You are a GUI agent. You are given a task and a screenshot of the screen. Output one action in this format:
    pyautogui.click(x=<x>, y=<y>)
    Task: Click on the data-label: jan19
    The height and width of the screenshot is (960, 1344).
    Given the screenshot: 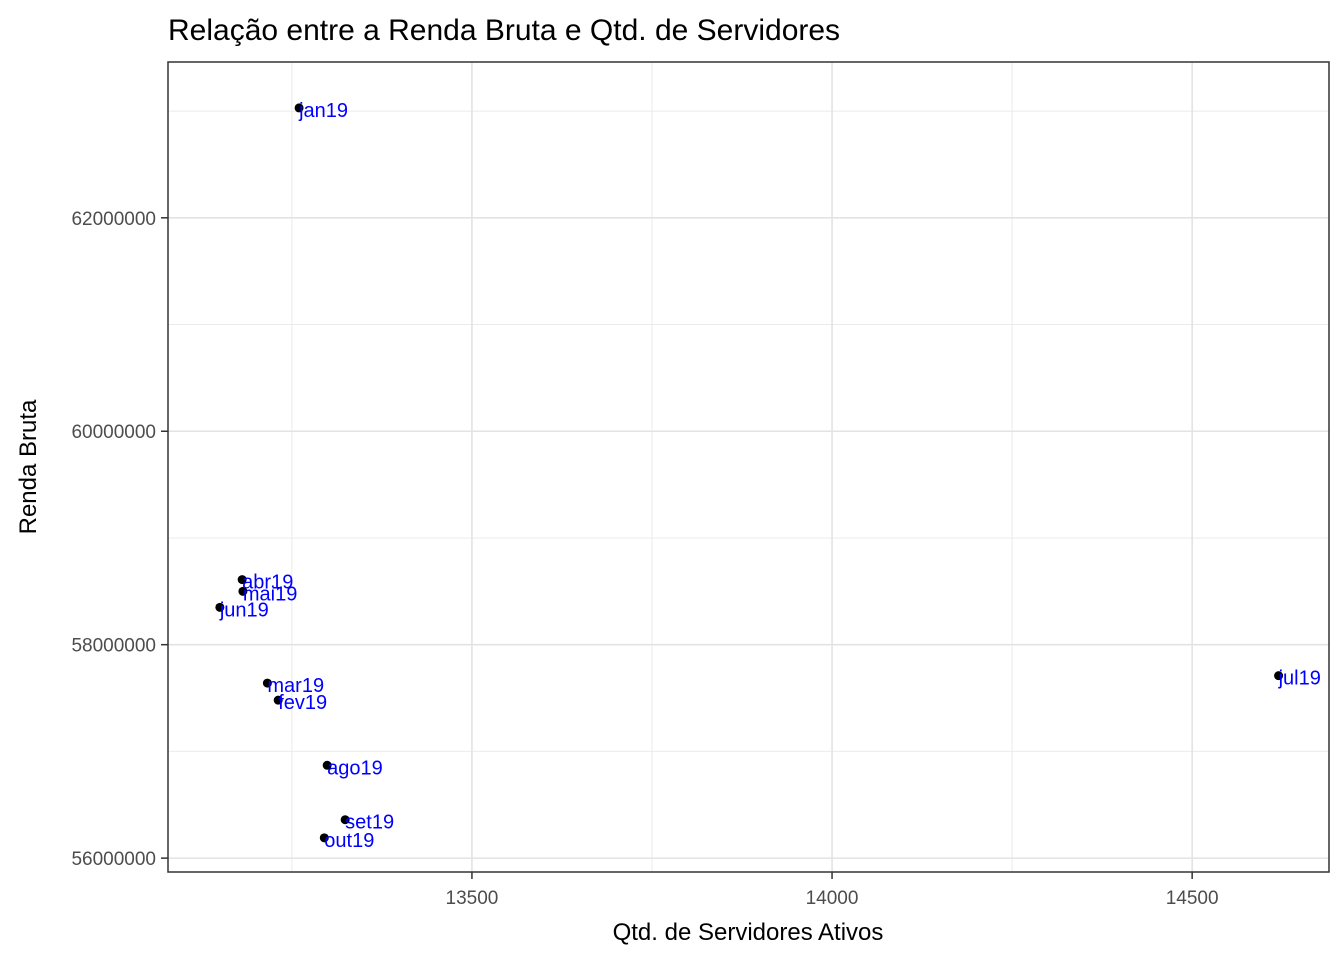 What is the action you would take?
    pyautogui.click(x=323, y=111)
    